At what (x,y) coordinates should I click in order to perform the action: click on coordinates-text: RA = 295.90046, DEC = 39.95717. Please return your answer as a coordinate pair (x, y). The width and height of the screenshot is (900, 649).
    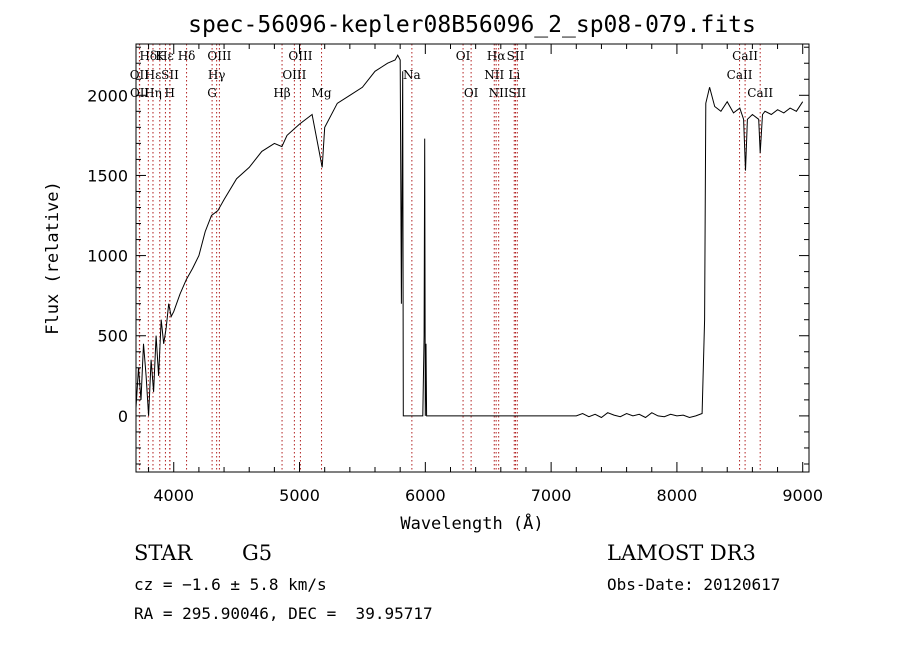
    Looking at the image, I should click on (283, 613).